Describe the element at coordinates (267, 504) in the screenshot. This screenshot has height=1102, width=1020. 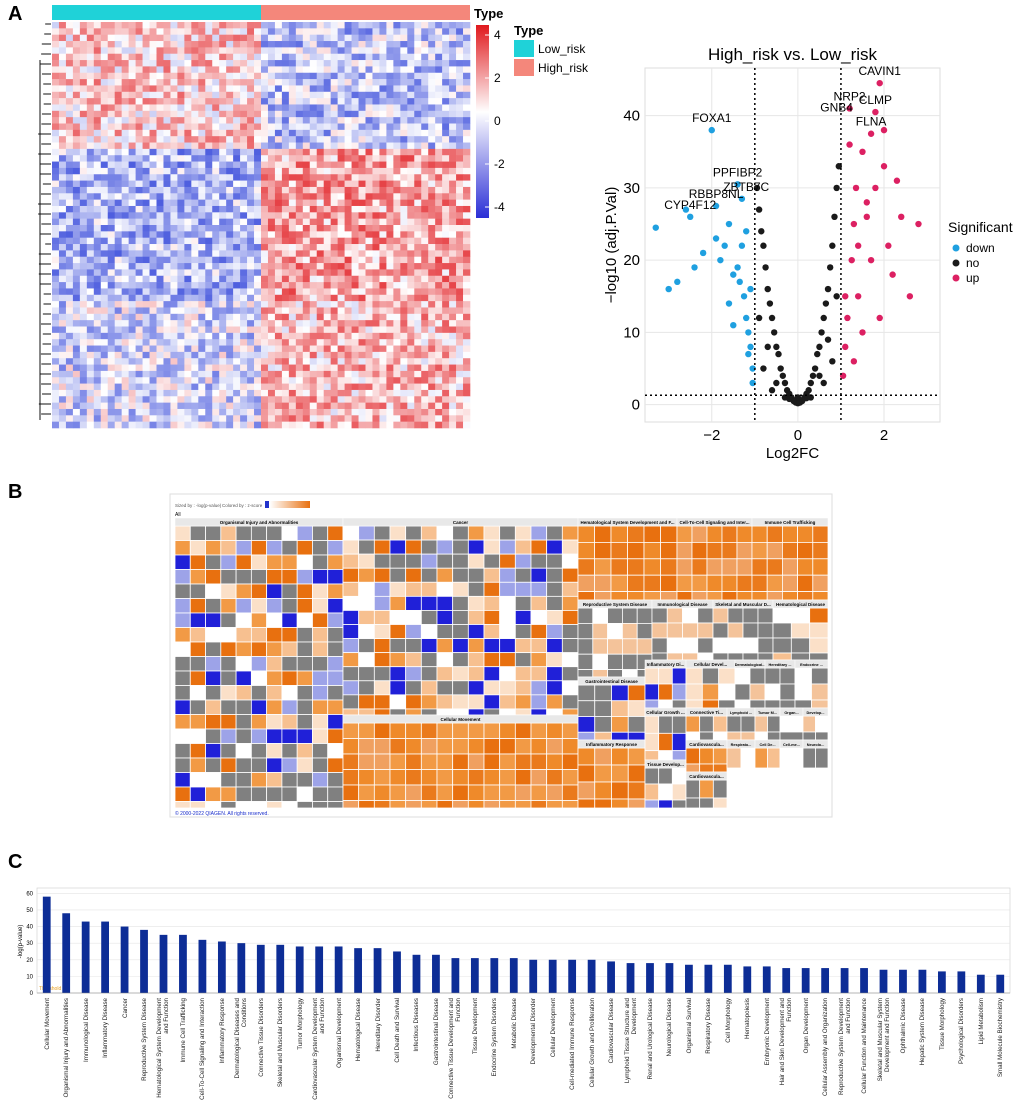
I see `scale-neg` at that location.